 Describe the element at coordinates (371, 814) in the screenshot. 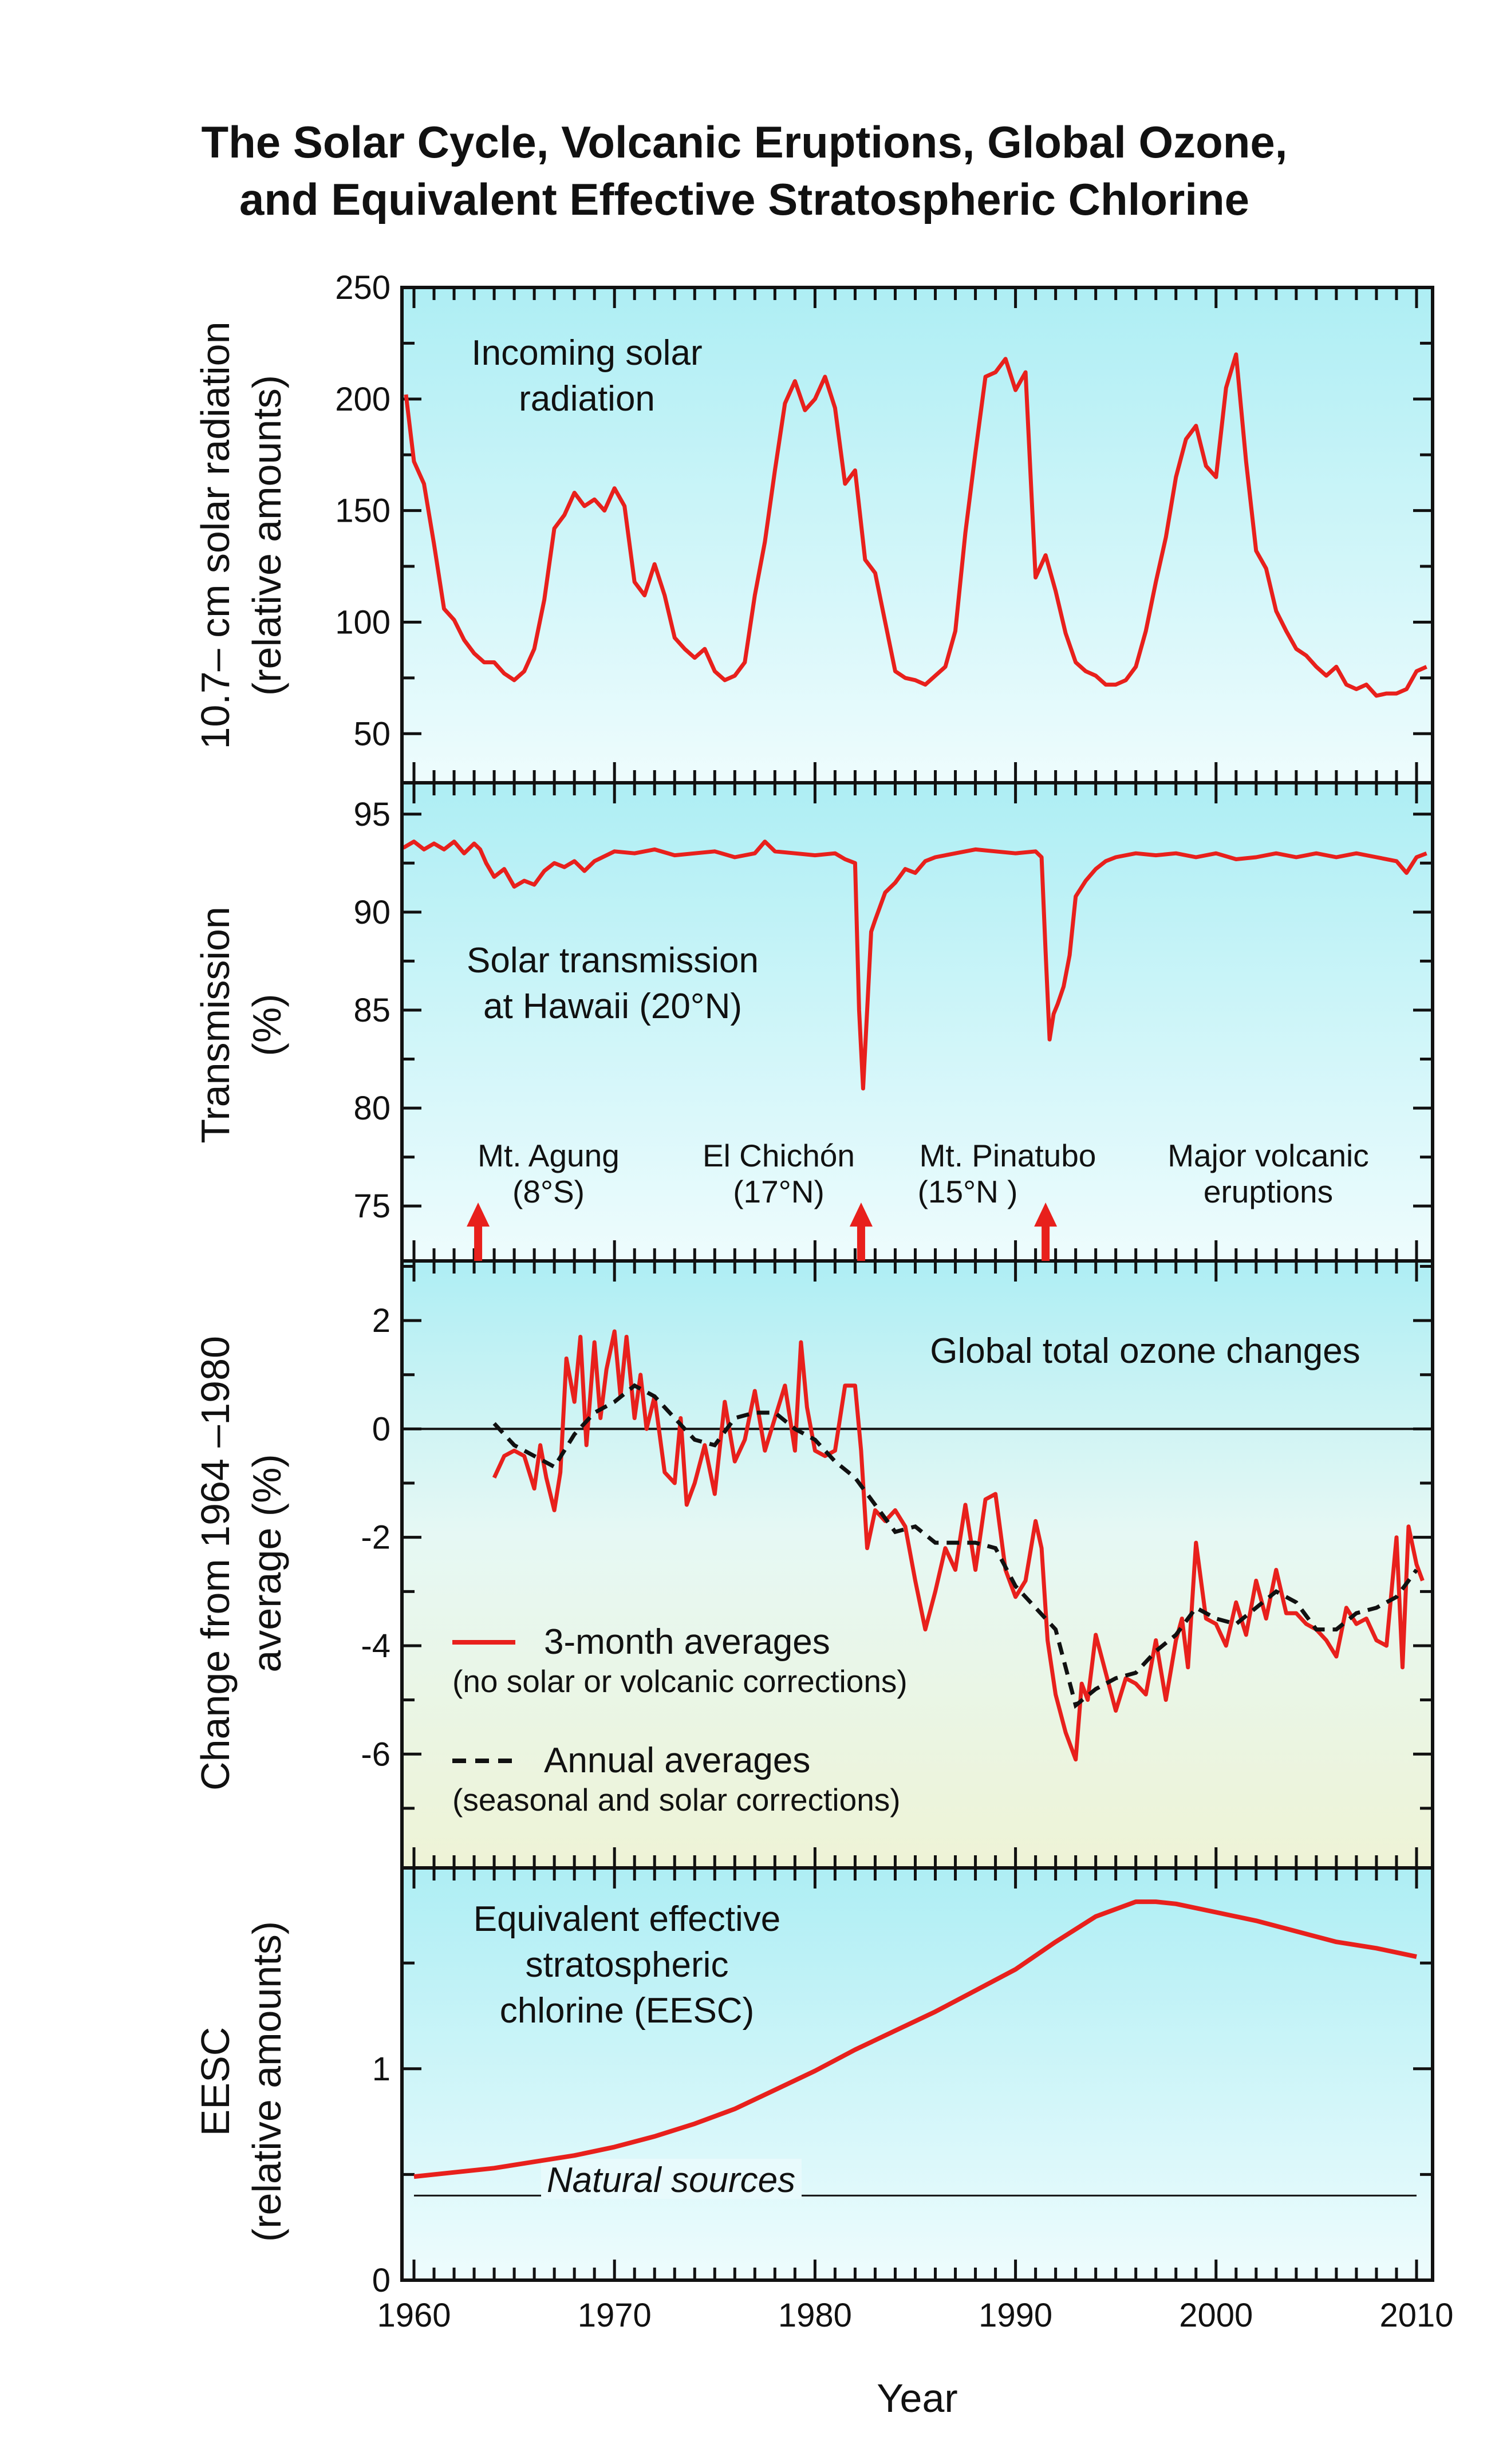

I see `transmission-y-tick-label: 95` at that location.